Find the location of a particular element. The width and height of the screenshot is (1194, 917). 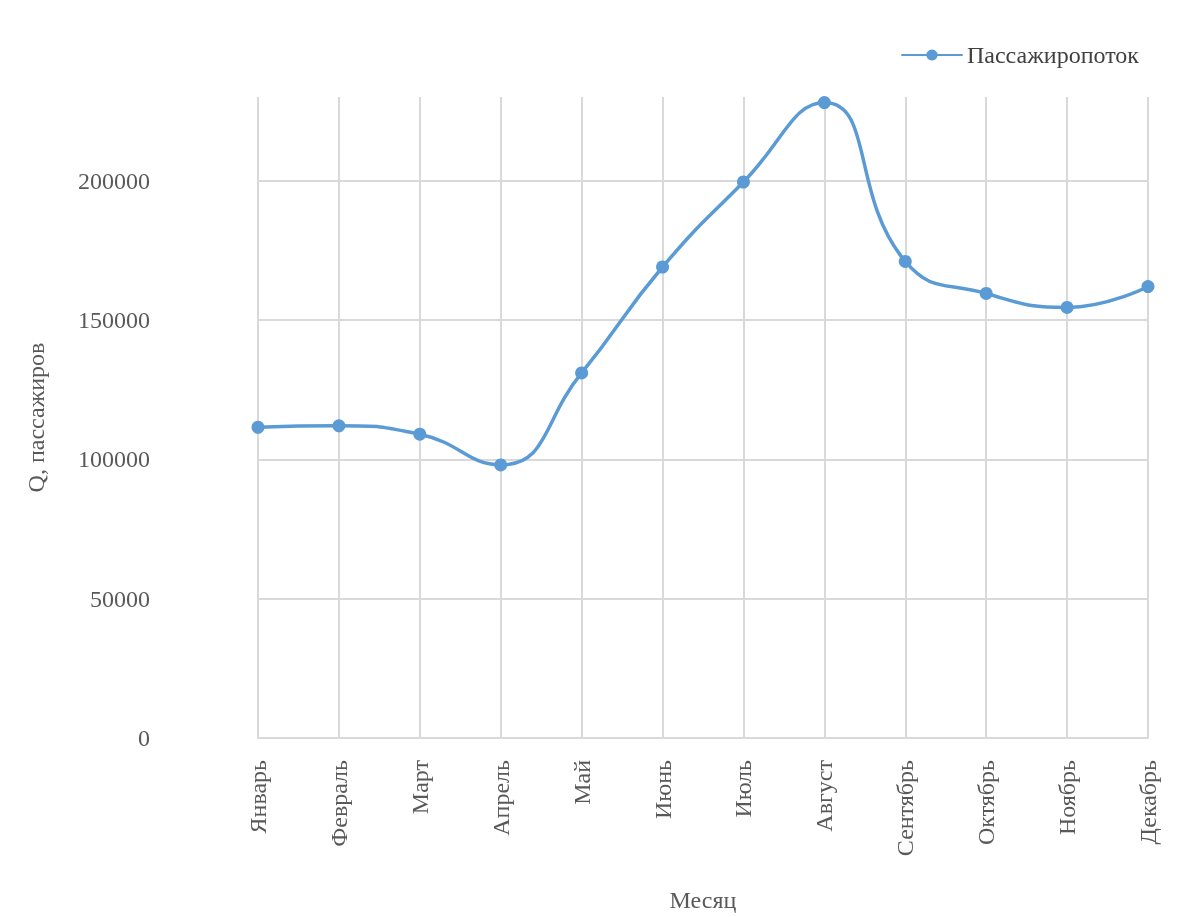

x-tick-label: Октябрь is located at coordinates (986, 802).